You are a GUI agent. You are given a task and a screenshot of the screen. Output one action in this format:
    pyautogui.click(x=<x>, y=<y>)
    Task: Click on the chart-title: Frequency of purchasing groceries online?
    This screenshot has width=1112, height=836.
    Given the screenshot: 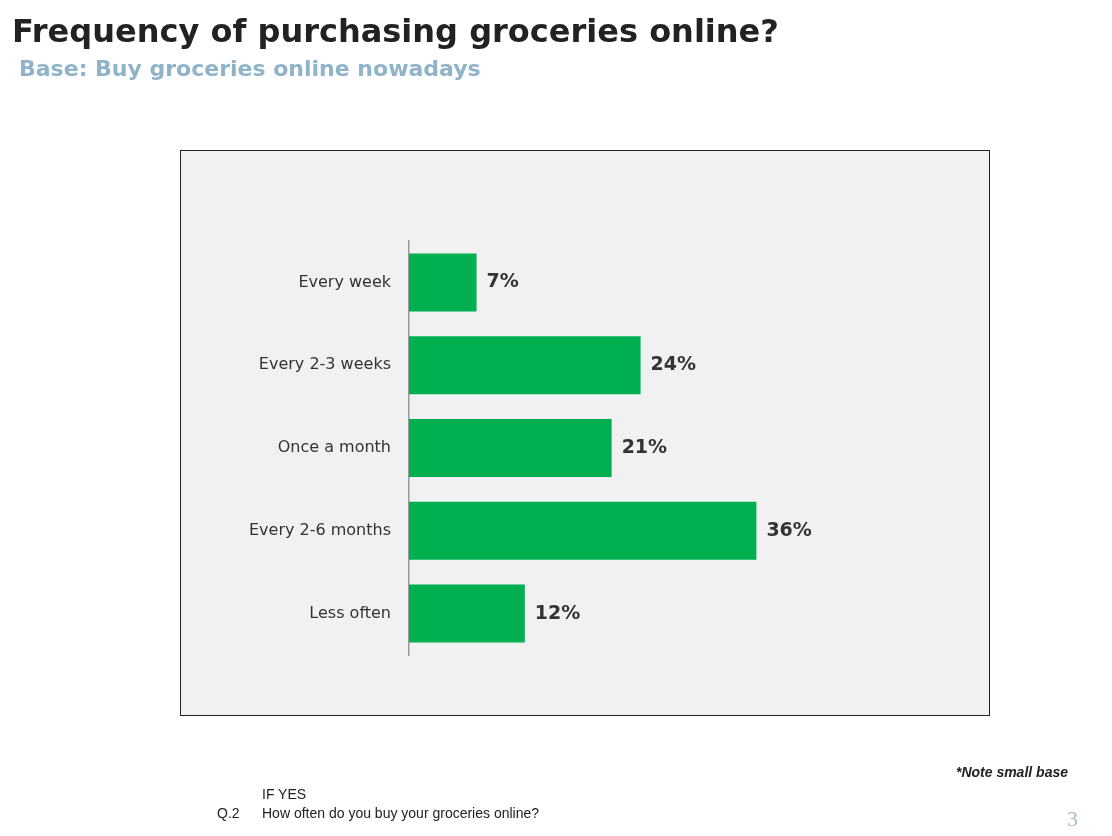 What is the action you would take?
    pyautogui.click(x=395, y=31)
    